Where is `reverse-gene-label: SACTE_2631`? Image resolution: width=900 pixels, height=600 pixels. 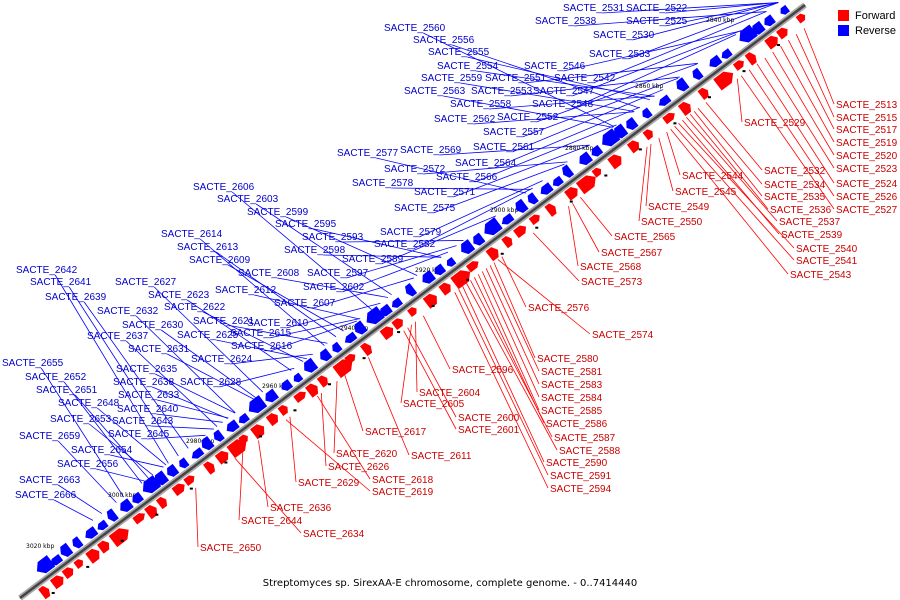
reverse-gene-label: SACTE_2631 is located at coordinates (159, 349).